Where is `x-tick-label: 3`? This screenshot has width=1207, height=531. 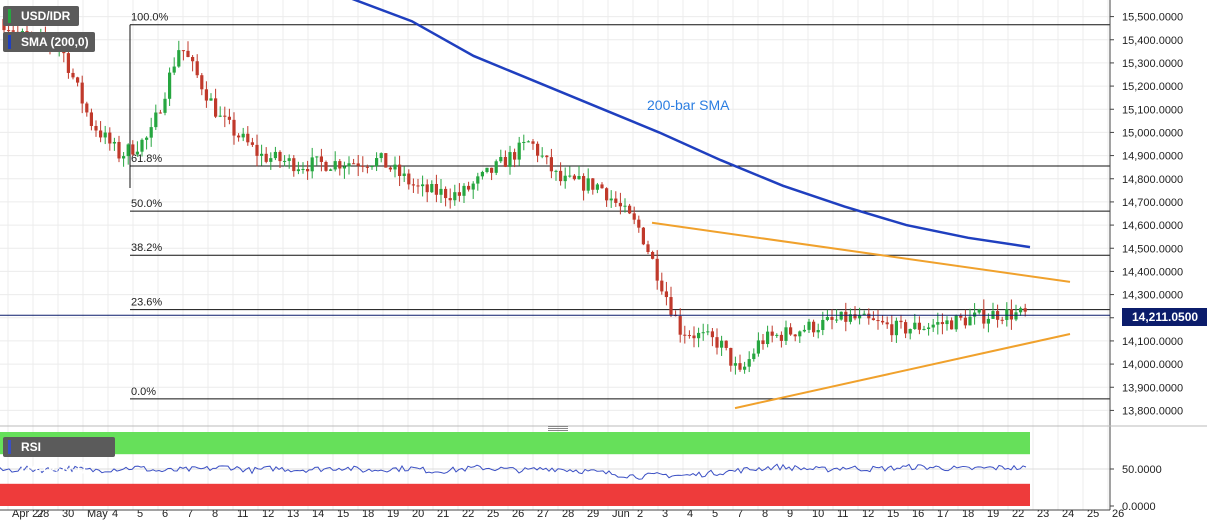 x-tick-label: 3 is located at coordinates (665, 514).